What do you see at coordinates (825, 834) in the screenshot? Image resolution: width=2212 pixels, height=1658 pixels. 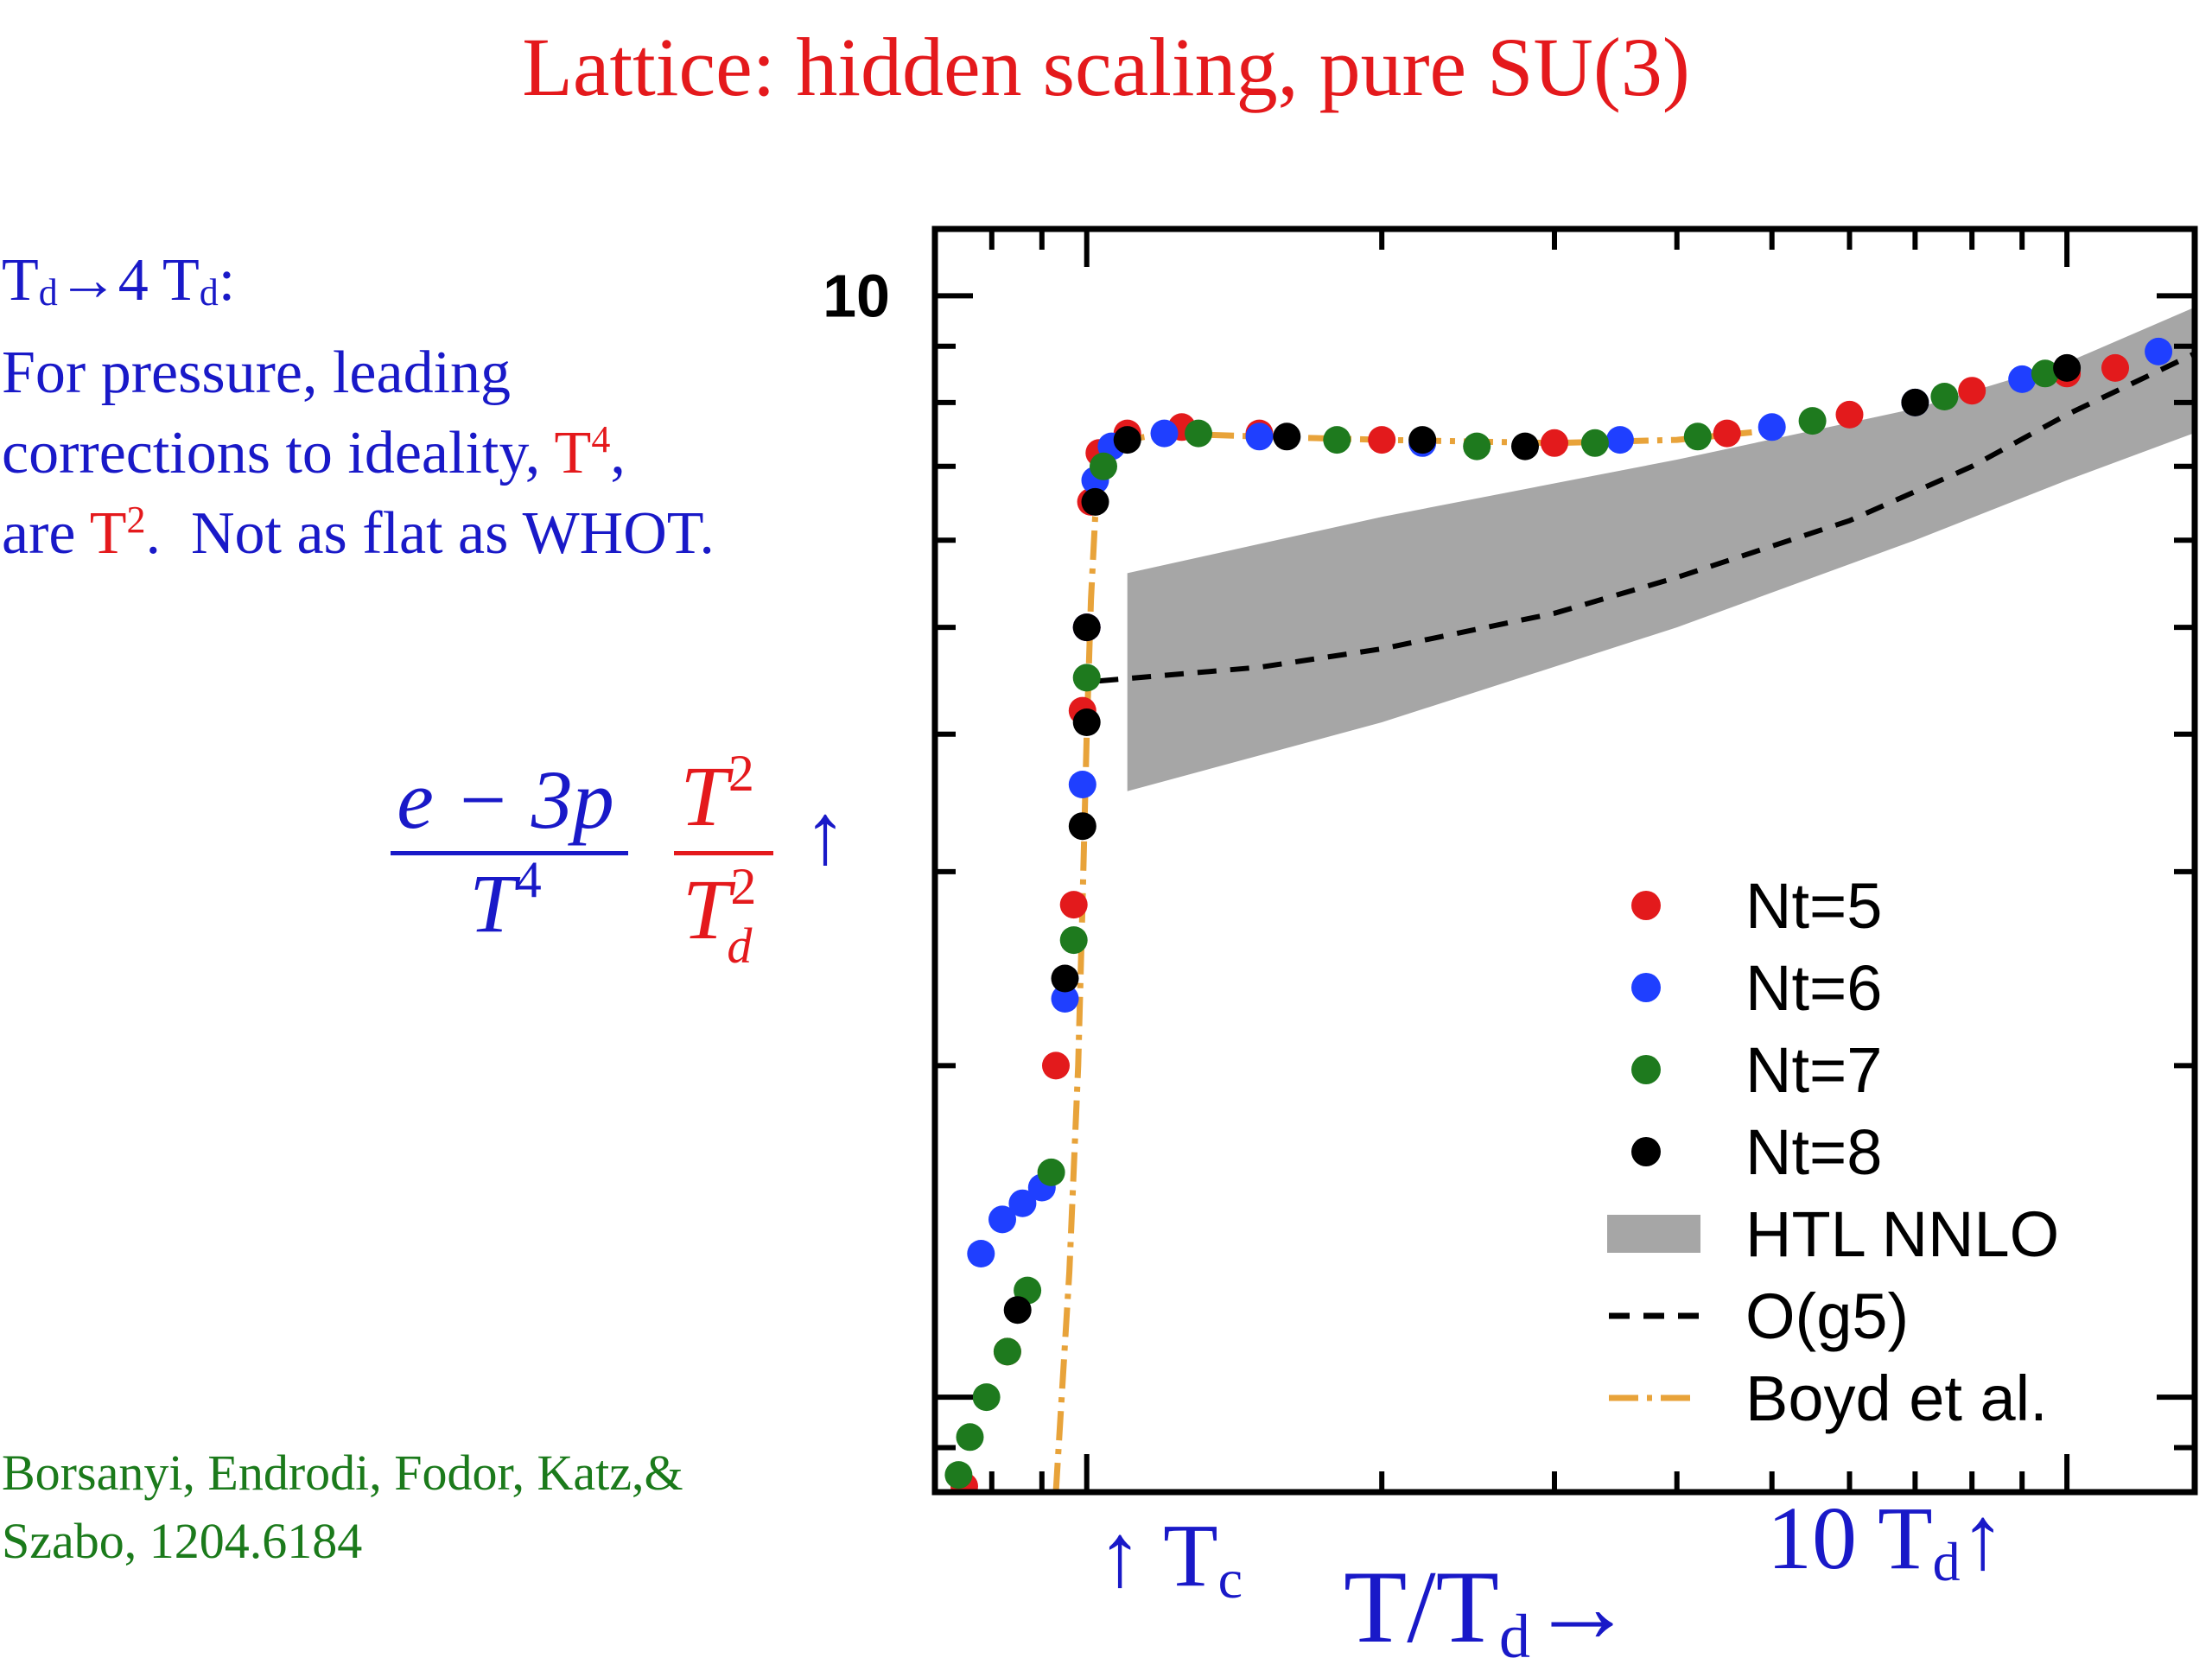 I see `ylabel-up-arrow: ↑` at bounding box center [825, 834].